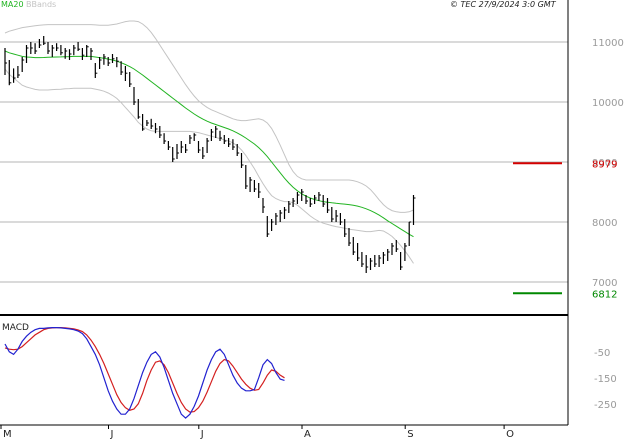 The width and height of the screenshot is (627, 440). I want to click on macd-signal-line, so click(144, 370).